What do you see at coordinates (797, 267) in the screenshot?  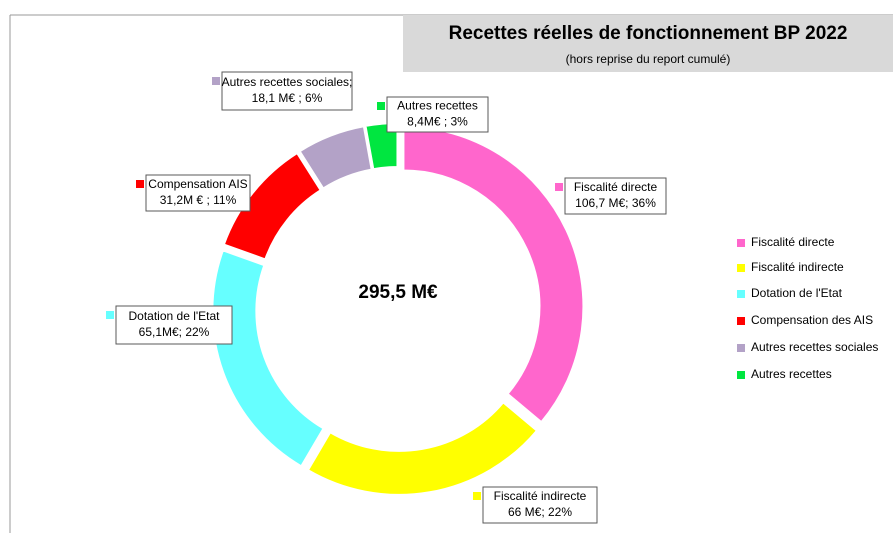 I see `legend-label: Fiscalité indirecte` at bounding box center [797, 267].